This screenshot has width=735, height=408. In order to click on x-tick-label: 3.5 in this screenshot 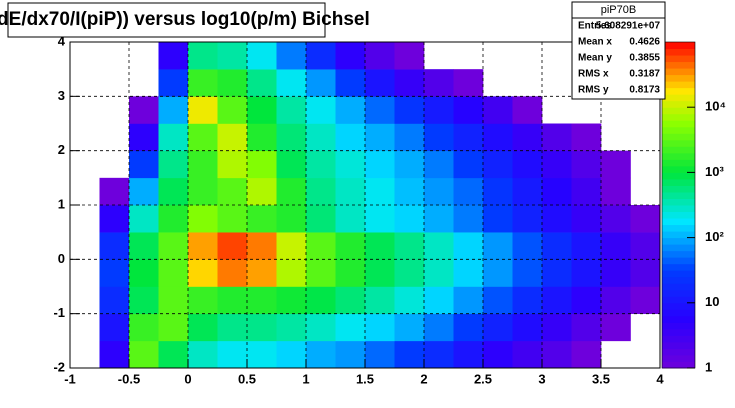, I will do `click(601, 378)`.